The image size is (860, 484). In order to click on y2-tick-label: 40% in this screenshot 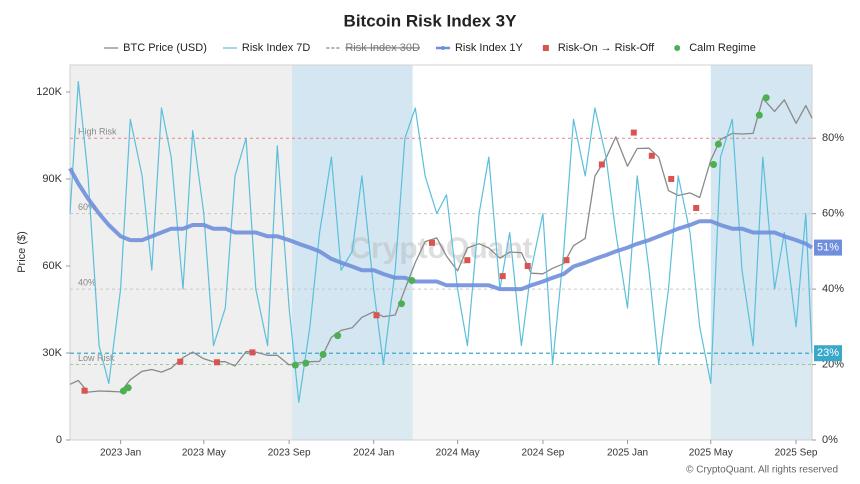, I will do `click(833, 289)`.